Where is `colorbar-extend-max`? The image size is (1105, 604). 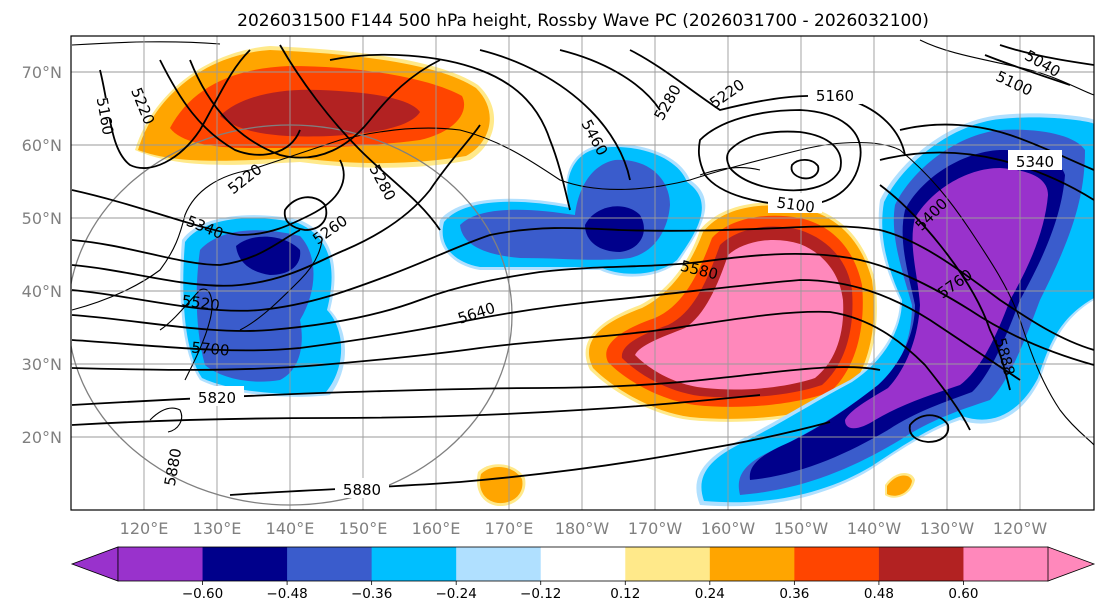
colorbar-extend-max is located at coordinates (1071, 564).